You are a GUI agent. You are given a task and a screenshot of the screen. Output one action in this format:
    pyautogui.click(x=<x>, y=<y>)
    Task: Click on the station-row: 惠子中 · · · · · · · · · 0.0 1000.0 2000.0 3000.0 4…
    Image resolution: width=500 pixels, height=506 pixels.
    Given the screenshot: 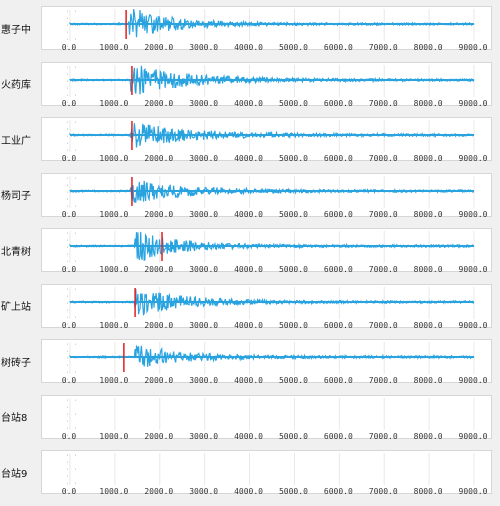 What is the action you would take?
    pyautogui.click(x=250, y=34)
    